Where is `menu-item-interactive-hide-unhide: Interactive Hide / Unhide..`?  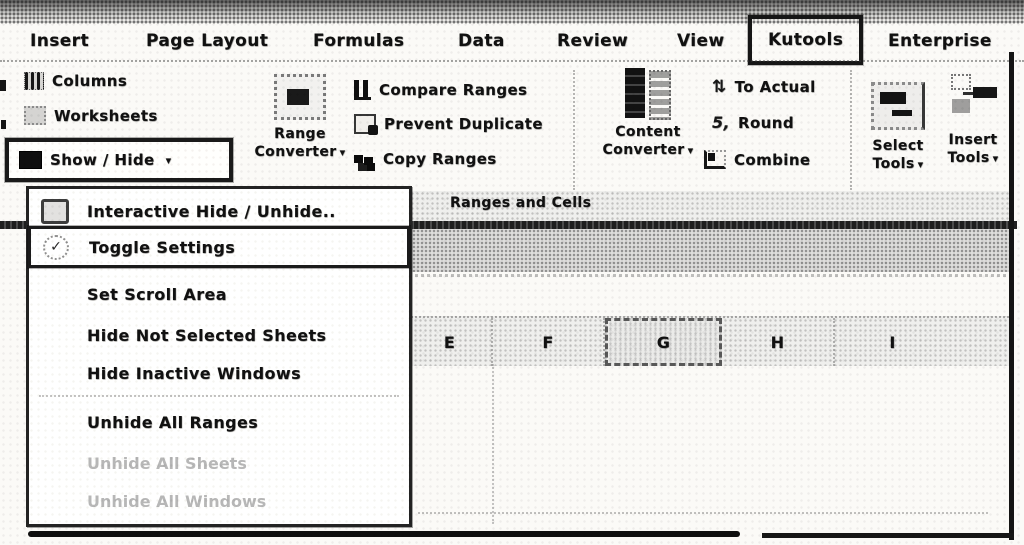 menu-item-interactive-hide-unhide: Interactive Hide / Unhide.. is located at coordinates (219, 211).